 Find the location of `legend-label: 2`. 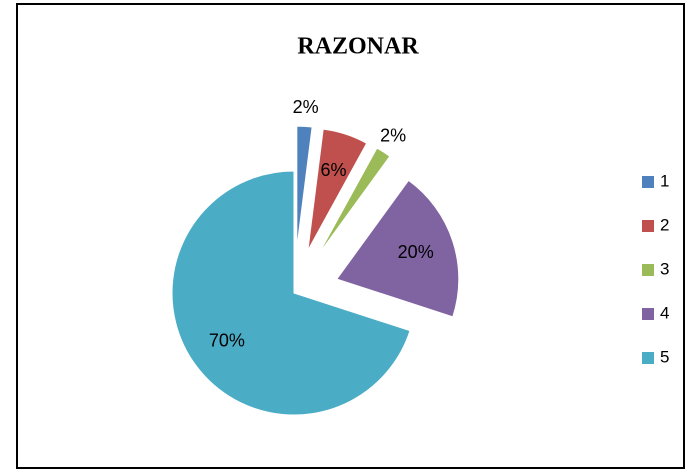

legend-label: 2 is located at coordinates (664, 224).